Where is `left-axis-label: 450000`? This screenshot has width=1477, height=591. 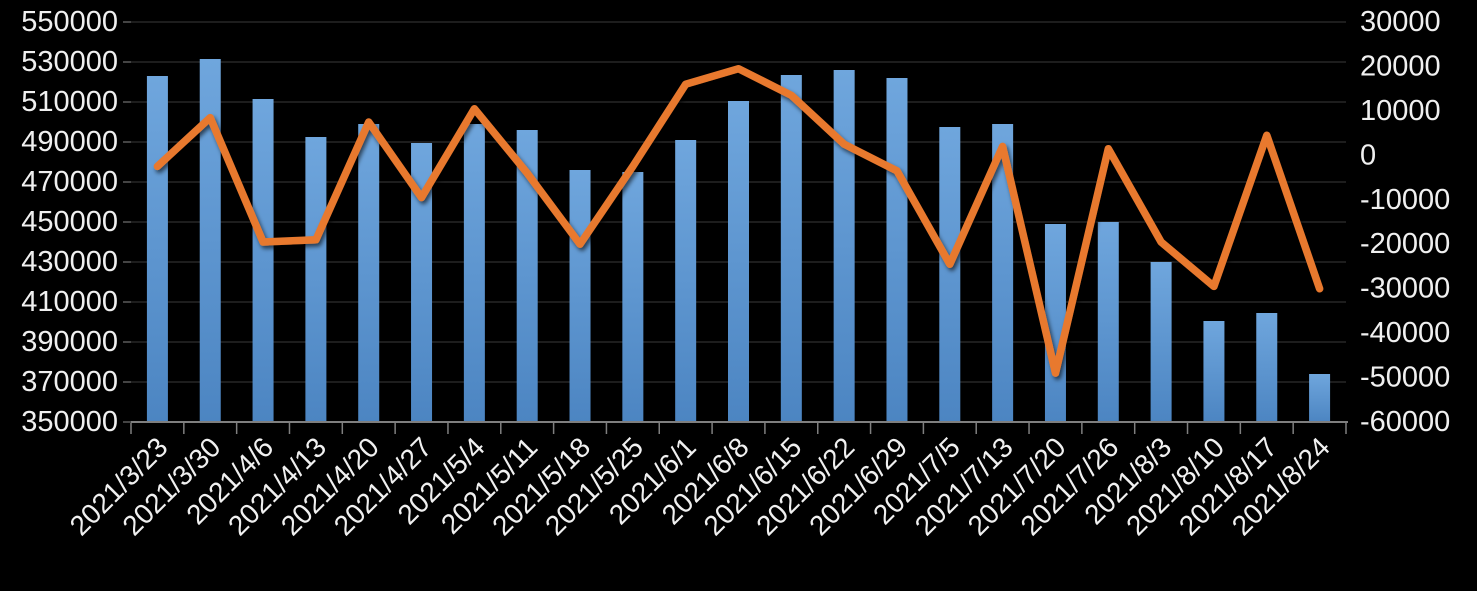
left-axis-label: 450000 is located at coordinates (69, 222).